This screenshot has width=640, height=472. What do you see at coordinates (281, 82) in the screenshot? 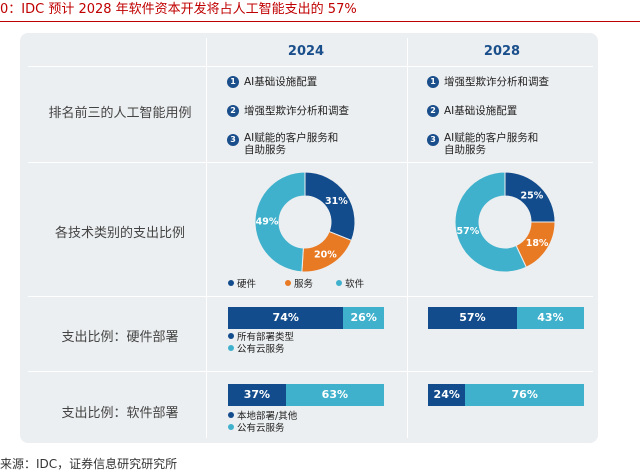
I see `use-case-2024-1: AI基础设施配置` at bounding box center [281, 82].